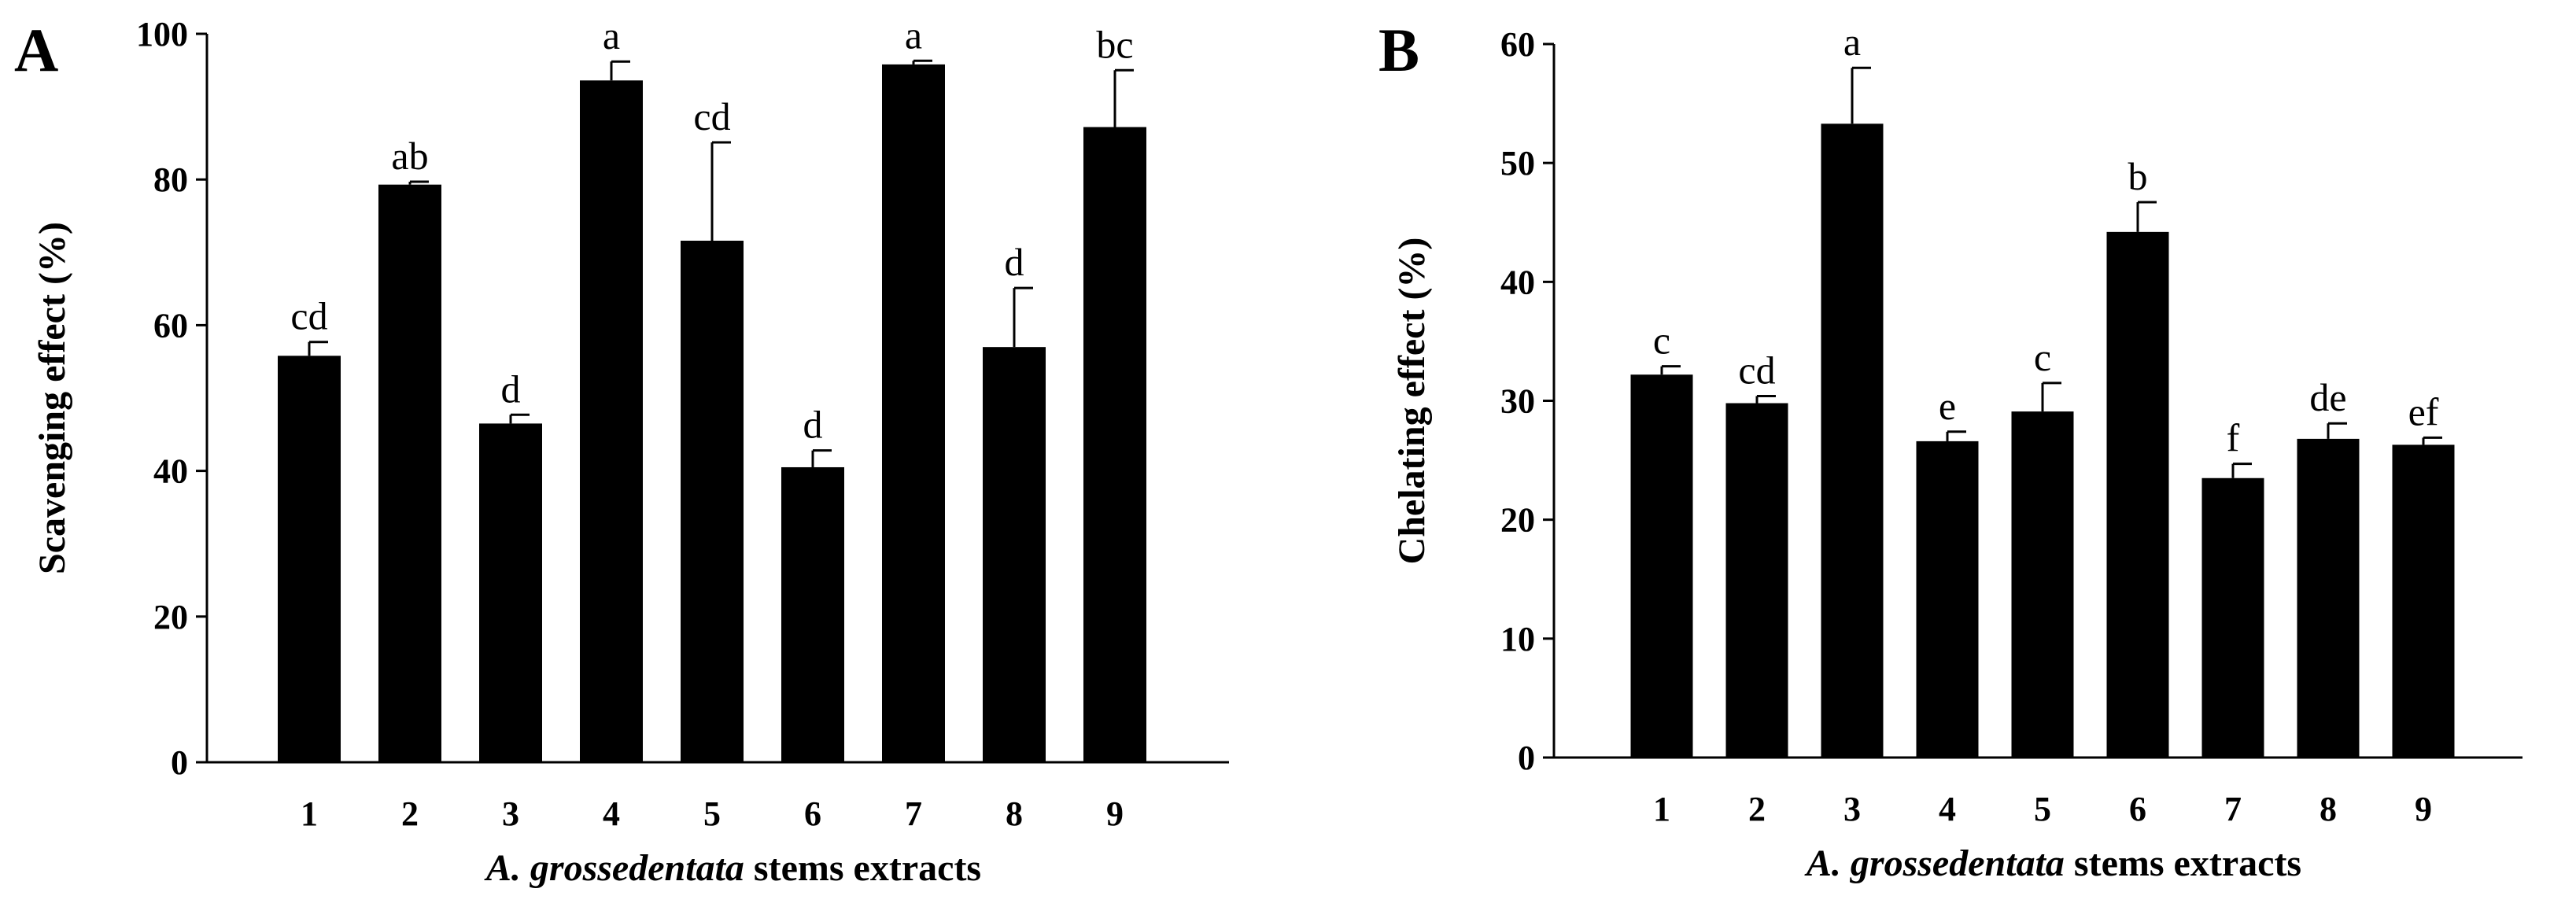 This screenshot has height=918, width=2576. I want to click on panel-b-x-tick-label: 5, so click(2042, 809).